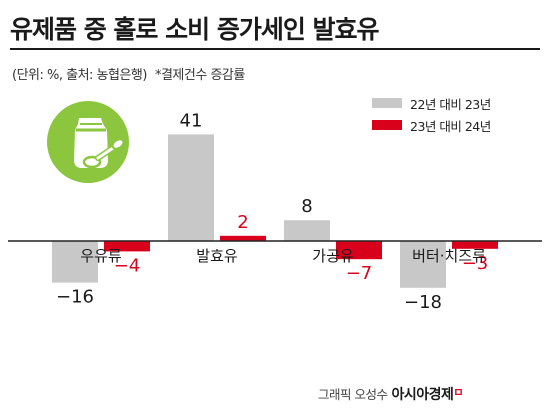 Image resolution: width=550 pixels, height=413 pixels. Describe the element at coordinates (353, 394) in the screenshot. I see `credit-prefix: 그래픽 오성수` at that location.